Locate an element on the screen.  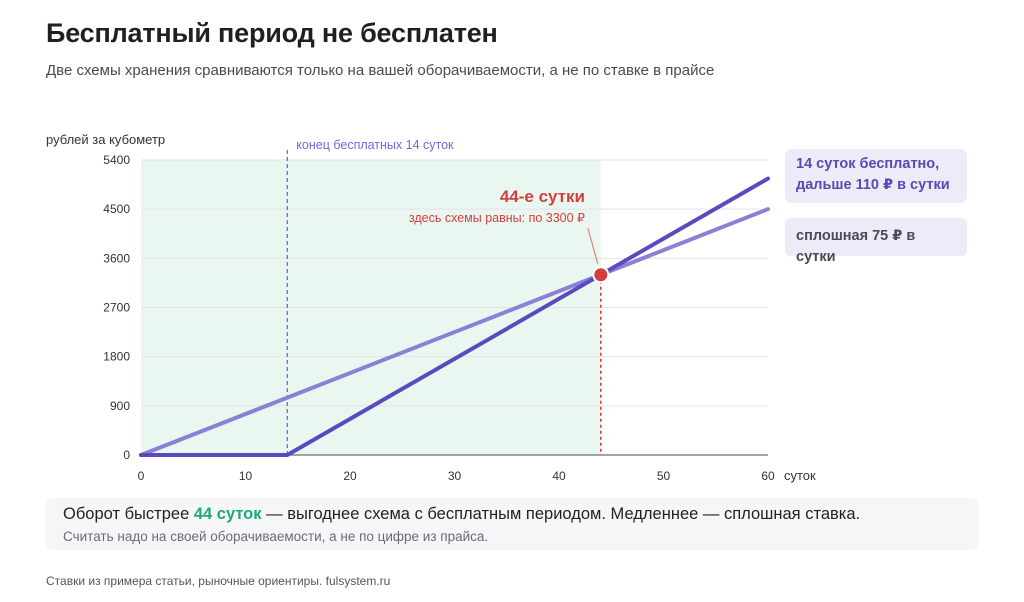
y-tick-label: 5400 is located at coordinates (116, 160).